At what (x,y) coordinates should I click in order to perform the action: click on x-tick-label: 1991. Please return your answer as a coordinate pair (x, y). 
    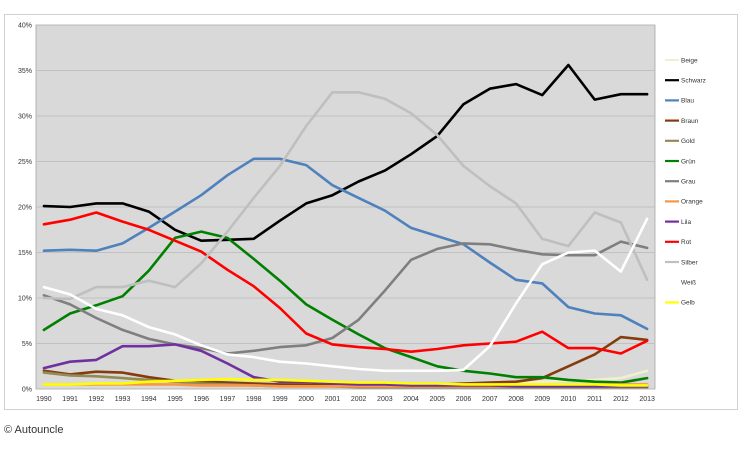
    Looking at the image, I should click on (70, 399).